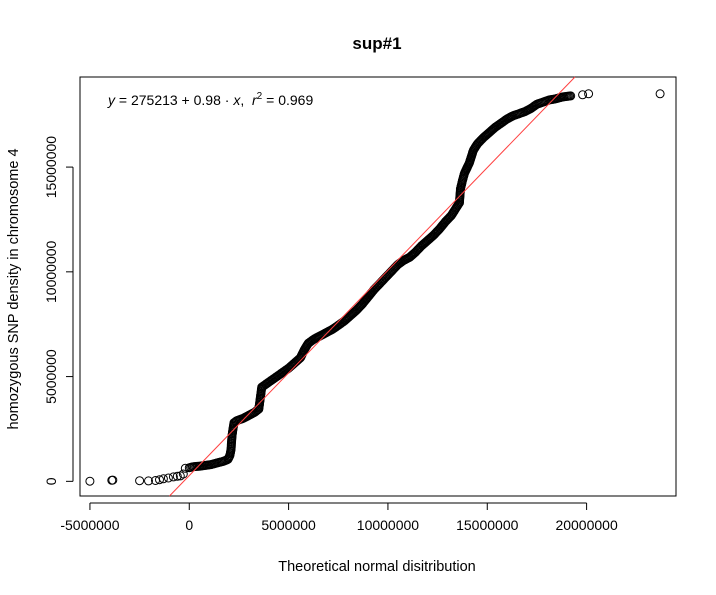 Image resolution: width=716 pixels, height=595 pixels. Describe the element at coordinates (586, 525) in the screenshot. I see `x-tick-label: 20000000` at that location.